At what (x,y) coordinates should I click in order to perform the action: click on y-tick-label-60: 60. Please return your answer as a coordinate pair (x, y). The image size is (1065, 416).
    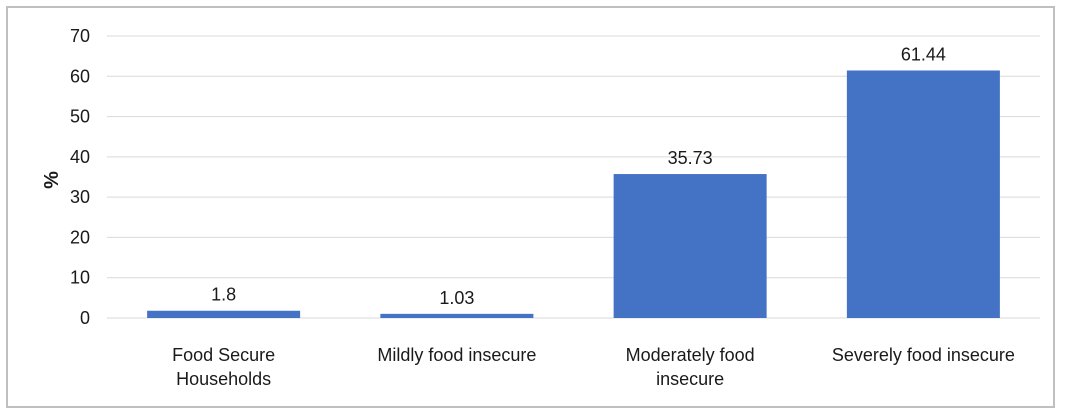
    Looking at the image, I should click on (80, 76).